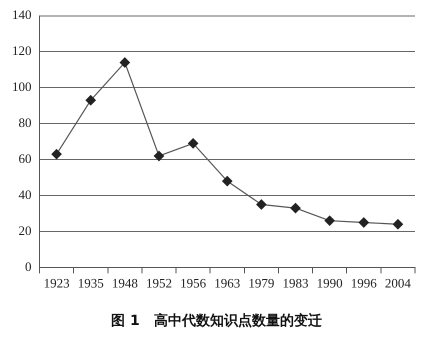  I want to click on x-tick-label: 1923, so click(57, 283).